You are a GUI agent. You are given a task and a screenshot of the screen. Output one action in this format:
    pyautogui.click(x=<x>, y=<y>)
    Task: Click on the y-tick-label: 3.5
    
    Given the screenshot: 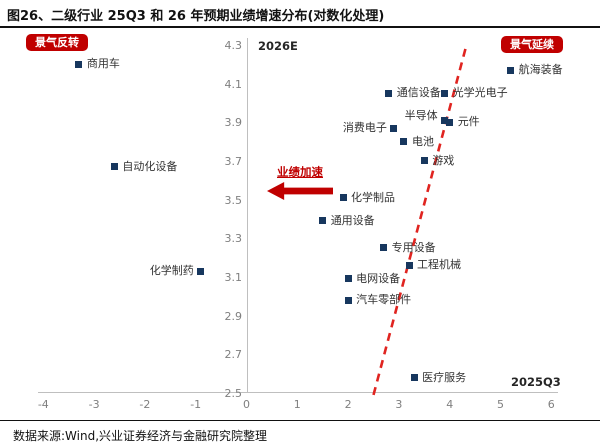 What is the action you would take?
    pyautogui.click(x=233, y=200)
    